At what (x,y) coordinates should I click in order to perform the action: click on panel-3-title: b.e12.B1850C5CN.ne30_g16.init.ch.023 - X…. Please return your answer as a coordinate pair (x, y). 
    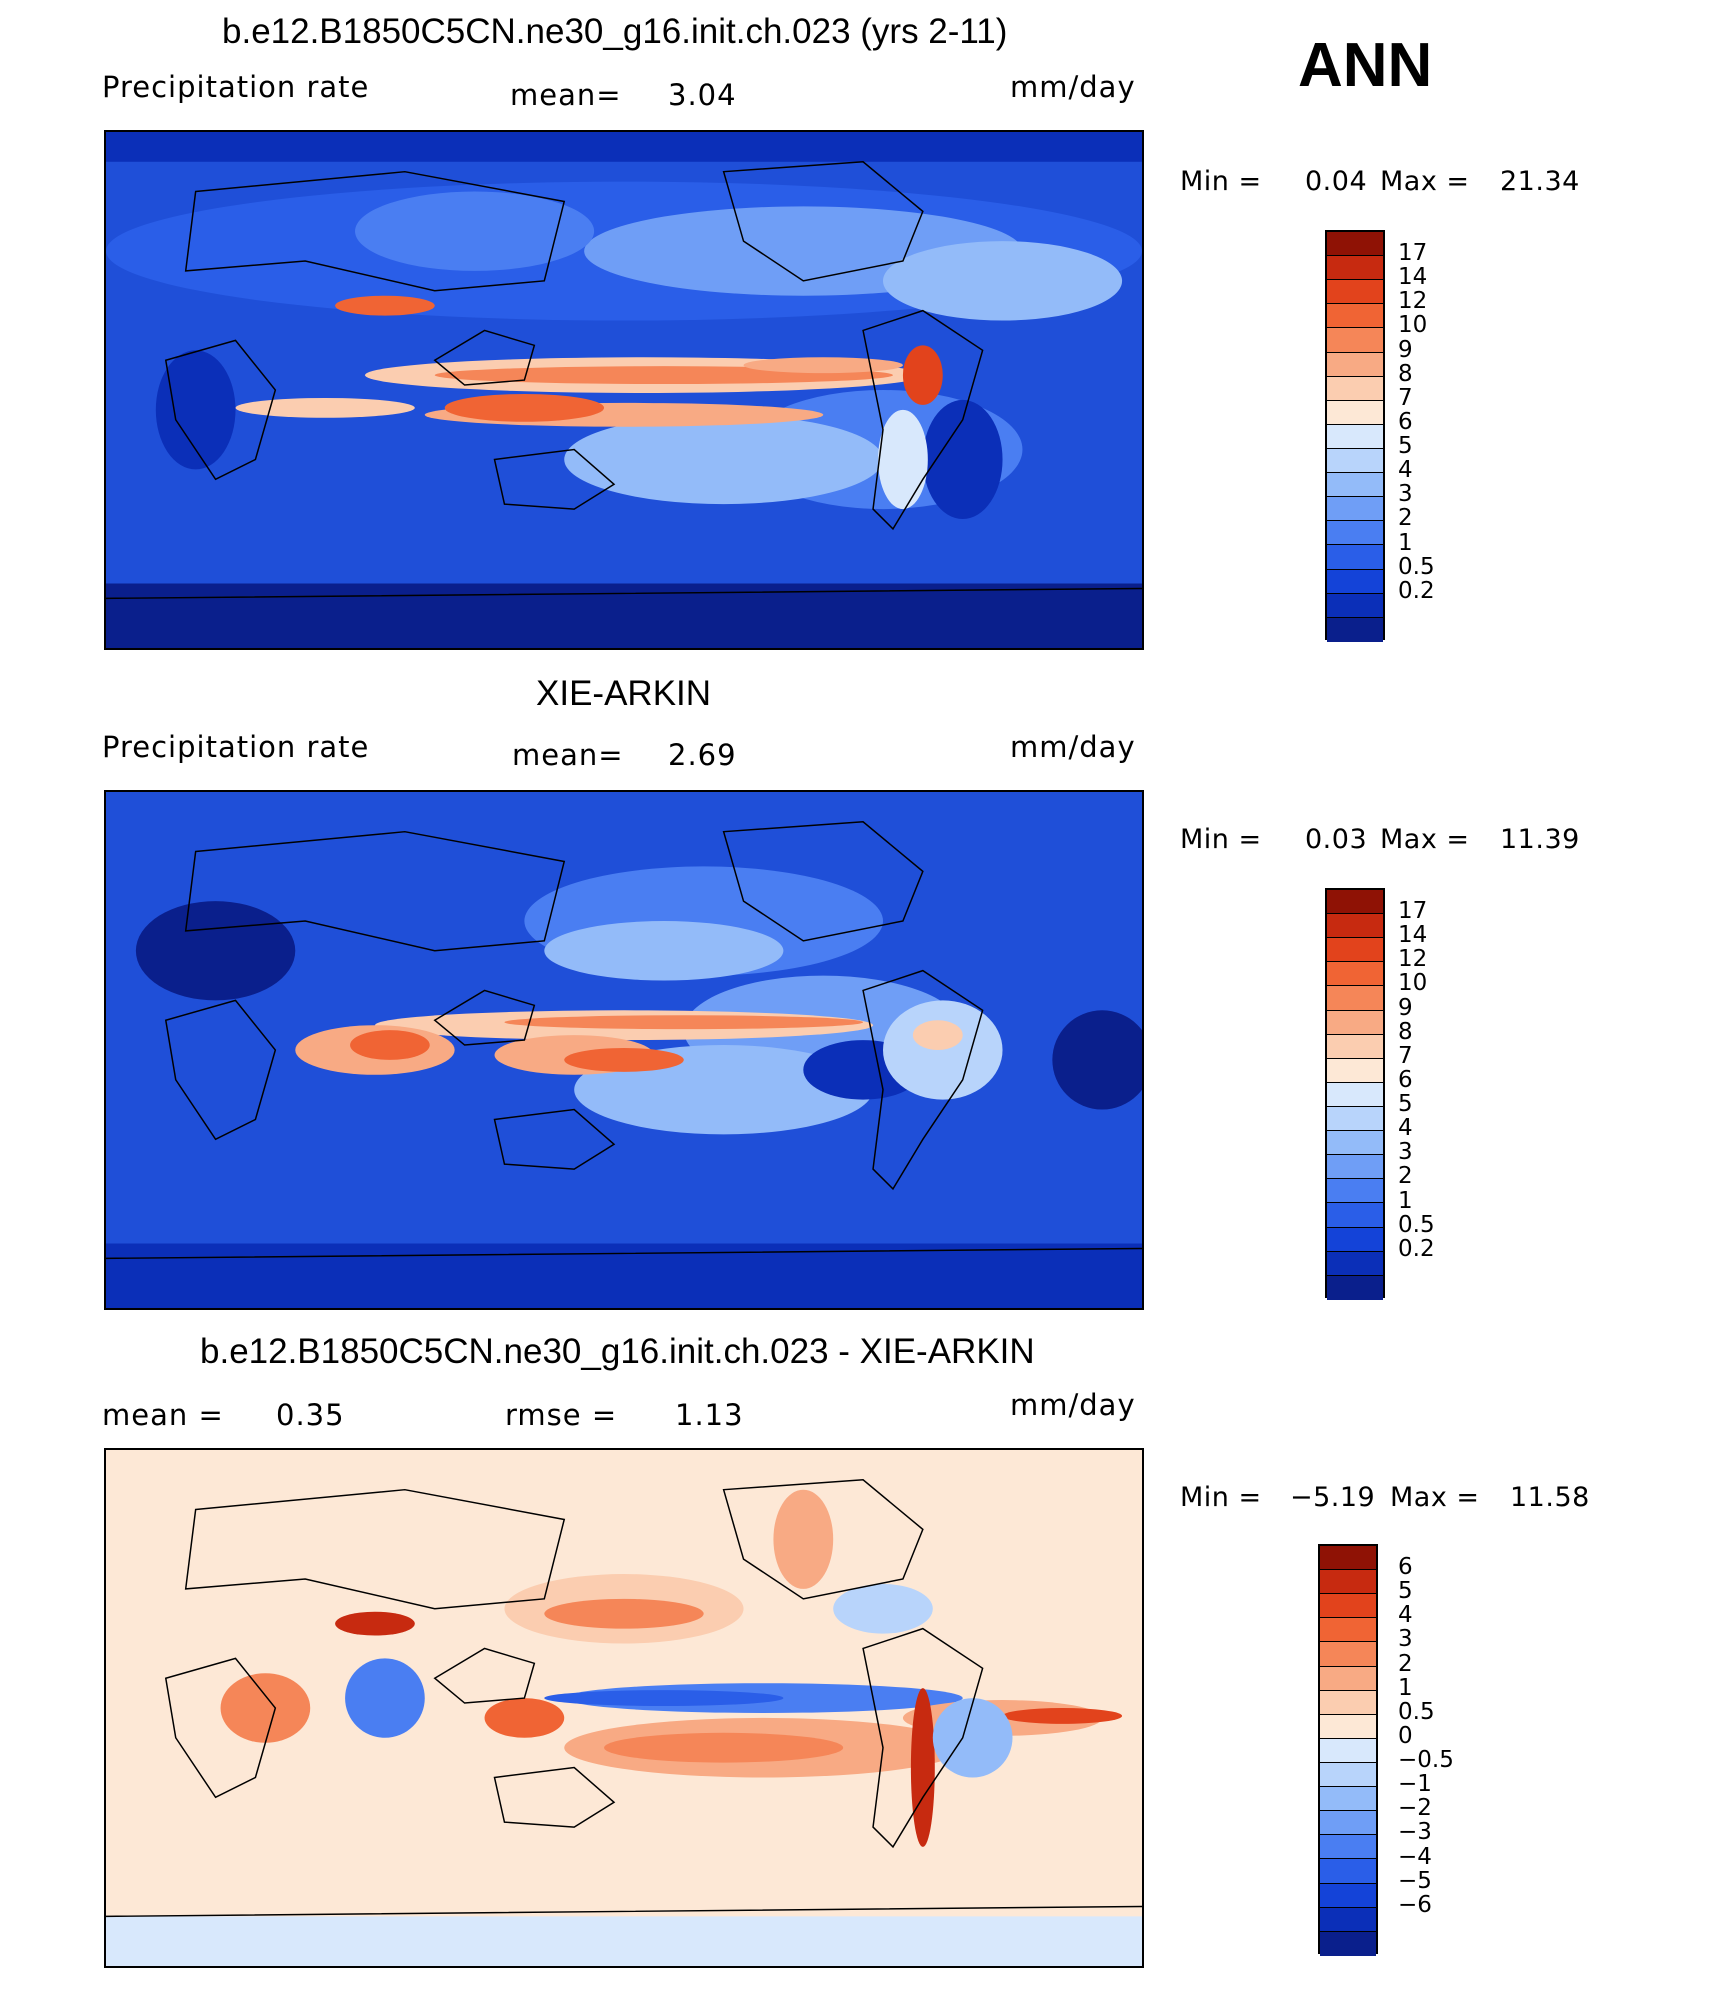
    Looking at the image, I should click on (617, 1351).